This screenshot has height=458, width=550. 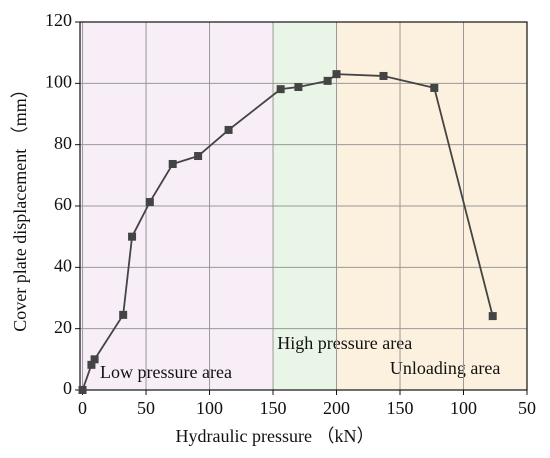 What do you see at coordinates (82, 408) in the screenshot?
I see `x-tick-label: 0` at bounding box center [82, 408].